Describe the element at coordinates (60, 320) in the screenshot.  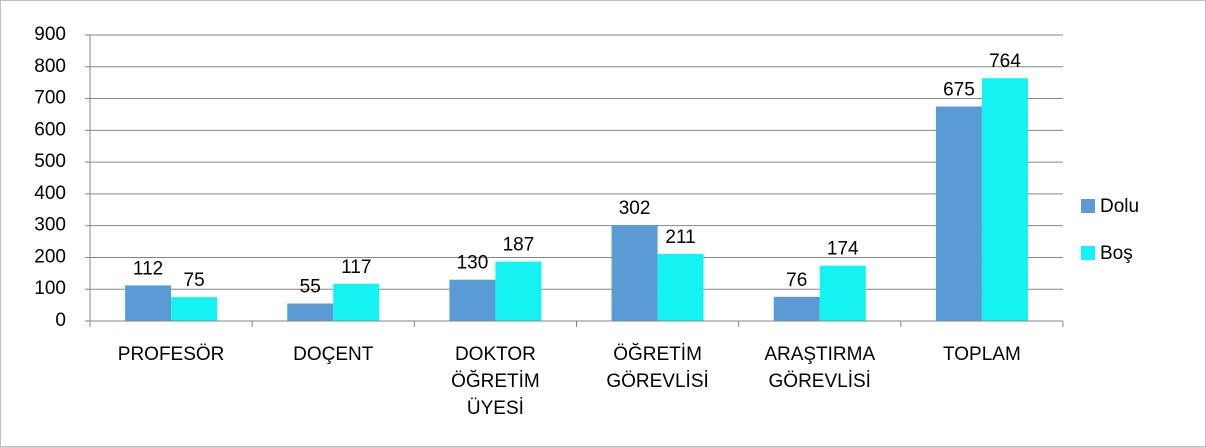
I see `y-tick-label: 0` at that location.